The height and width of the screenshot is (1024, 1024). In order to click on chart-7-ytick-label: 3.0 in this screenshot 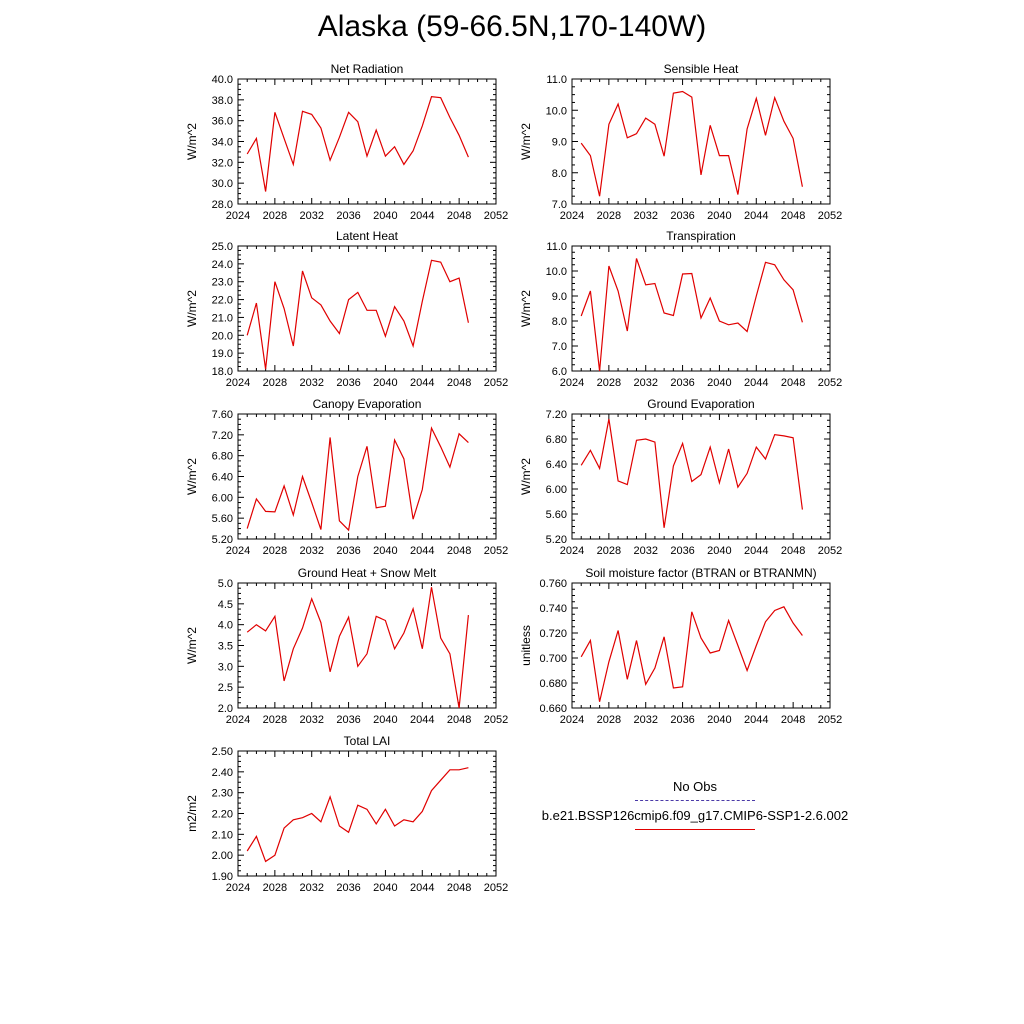, I will do `click(225, 667)`.